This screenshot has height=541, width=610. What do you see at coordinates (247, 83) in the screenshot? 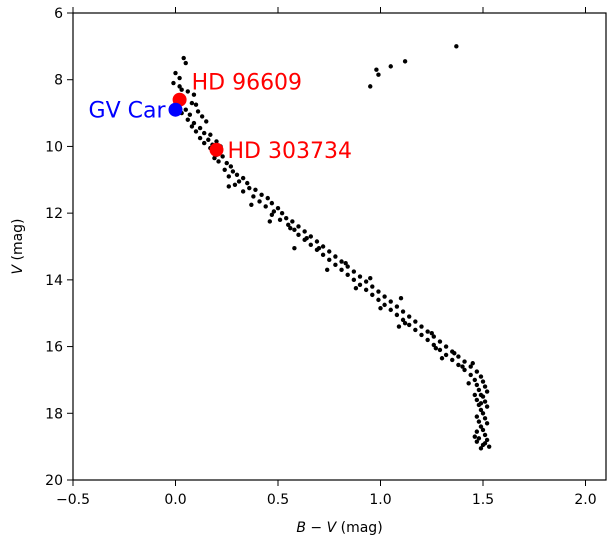
I see `star-annotation-label: HD 96609` at bounding box center [247, 83].